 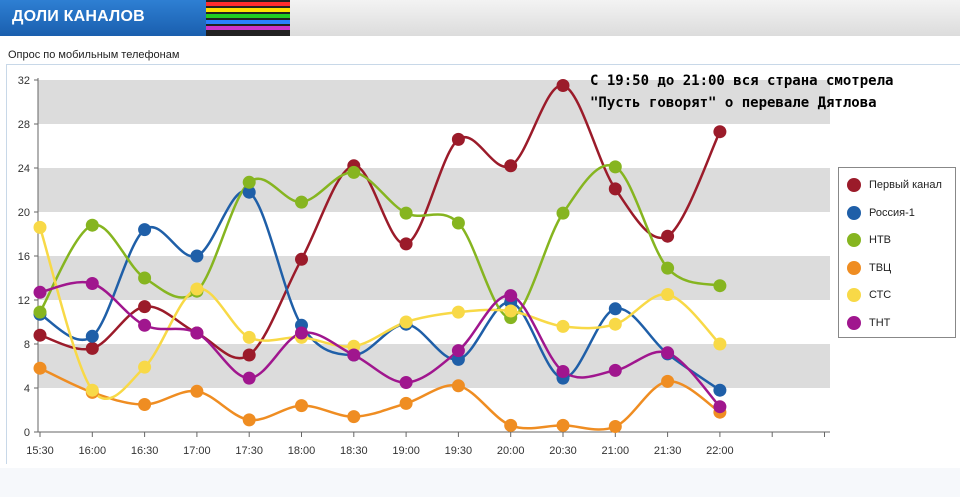 What do you see at coordinates (563, 451) in the screenshot?
I see `x-tick-label: 20:30` at bounding box center [563, 451].